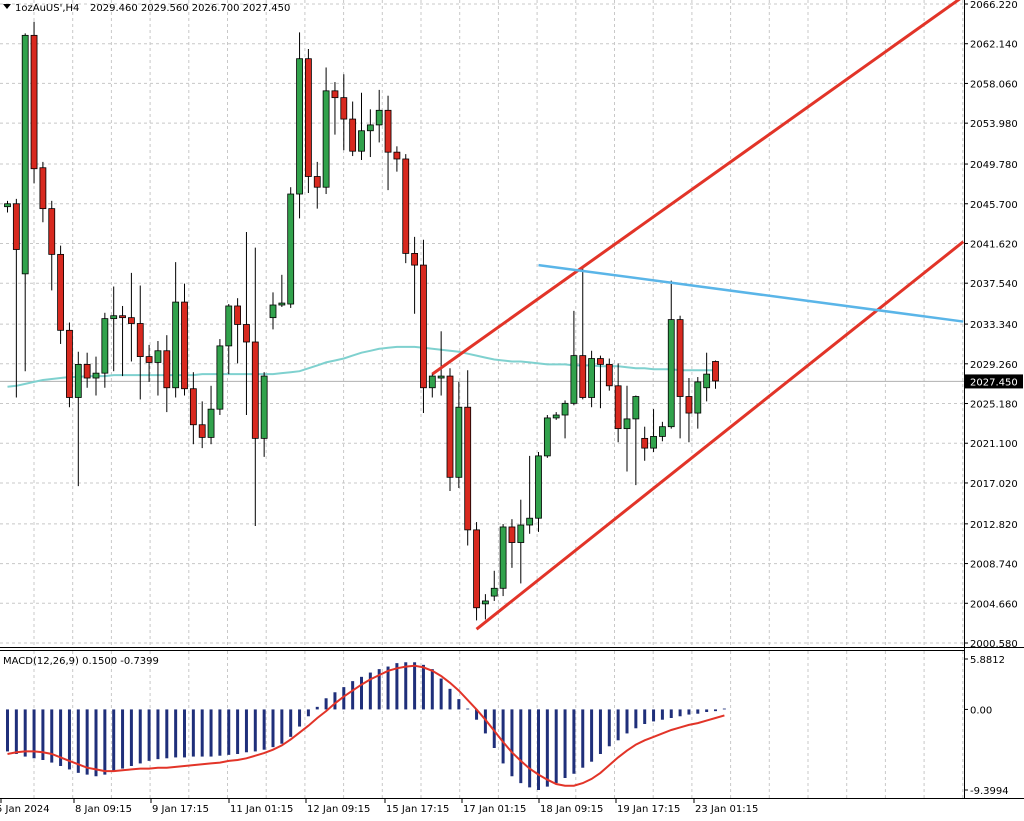  Describe the element at coordinates (981, 710) in the screenshot. I see `macd-tick-label: 0.00` at that location.